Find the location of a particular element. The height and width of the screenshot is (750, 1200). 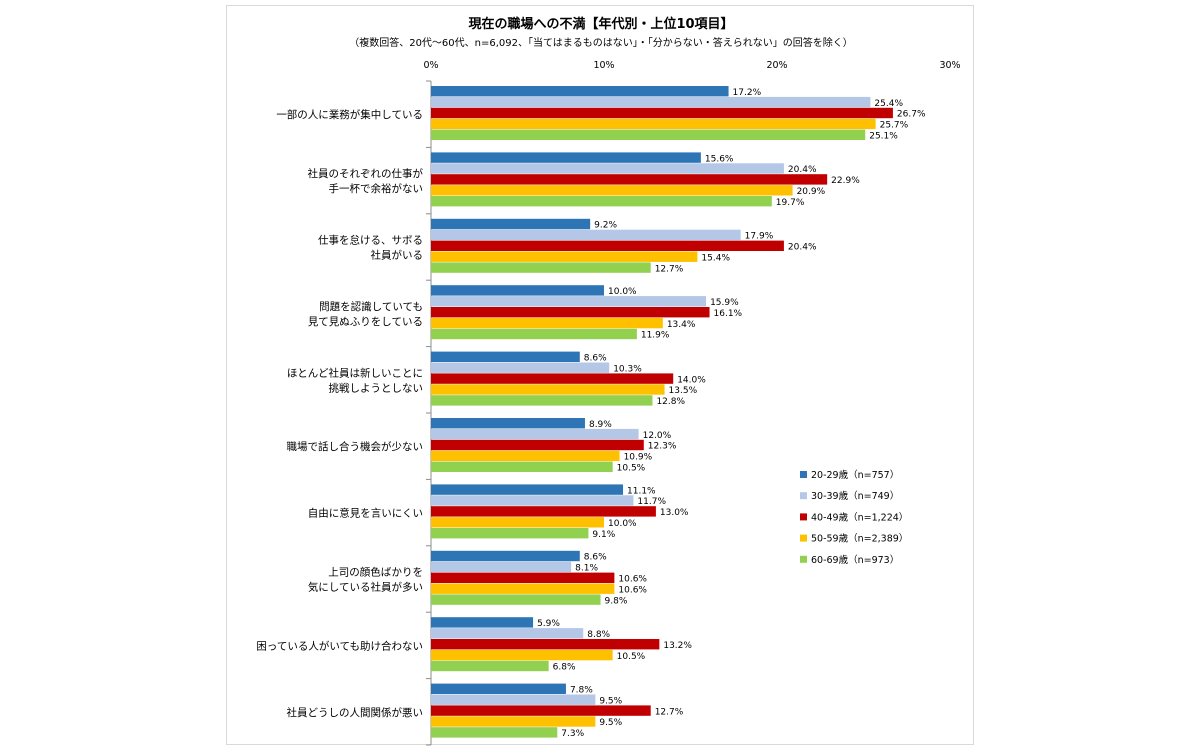

value-label: 5.9% is located at coordinates (548, 624).